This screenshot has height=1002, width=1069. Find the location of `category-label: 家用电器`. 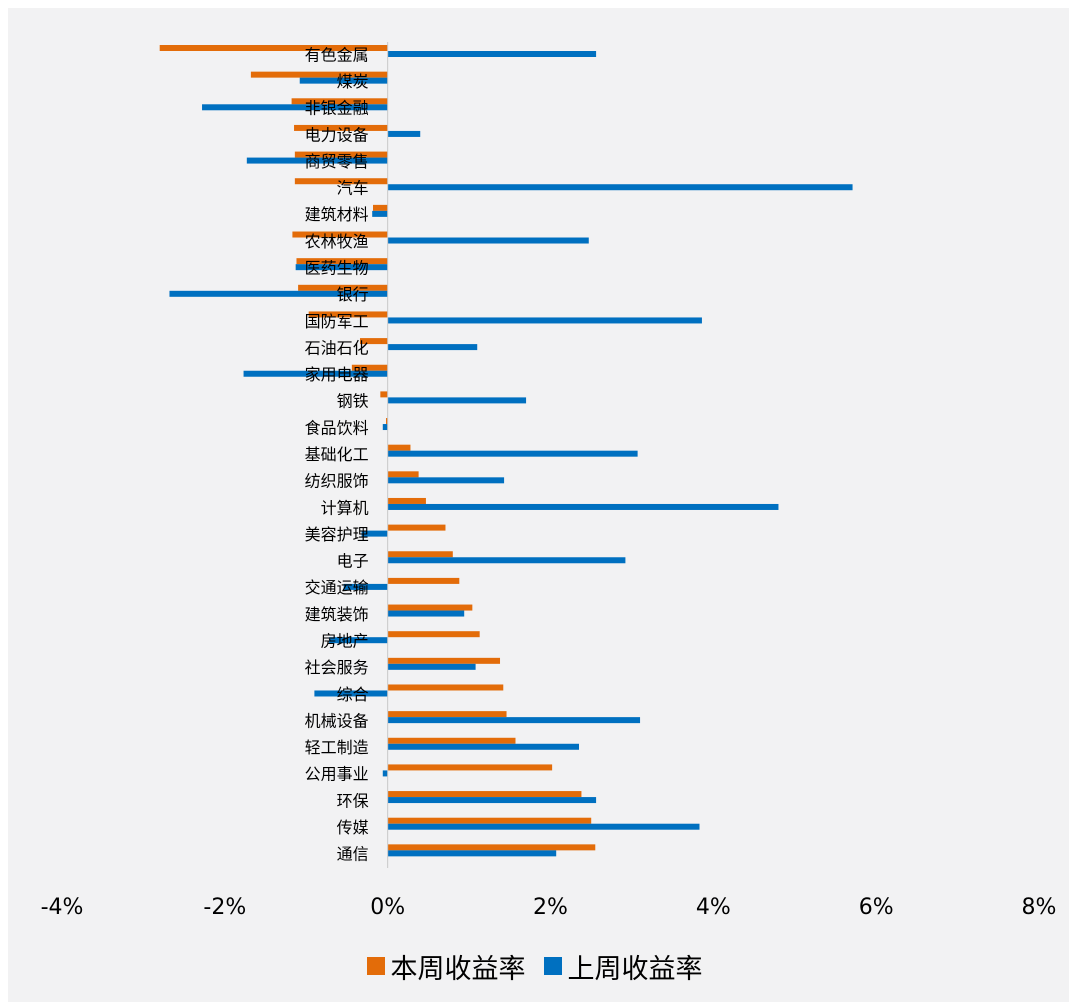

category-label: 家用电器 is located at coordinates (337, 374).